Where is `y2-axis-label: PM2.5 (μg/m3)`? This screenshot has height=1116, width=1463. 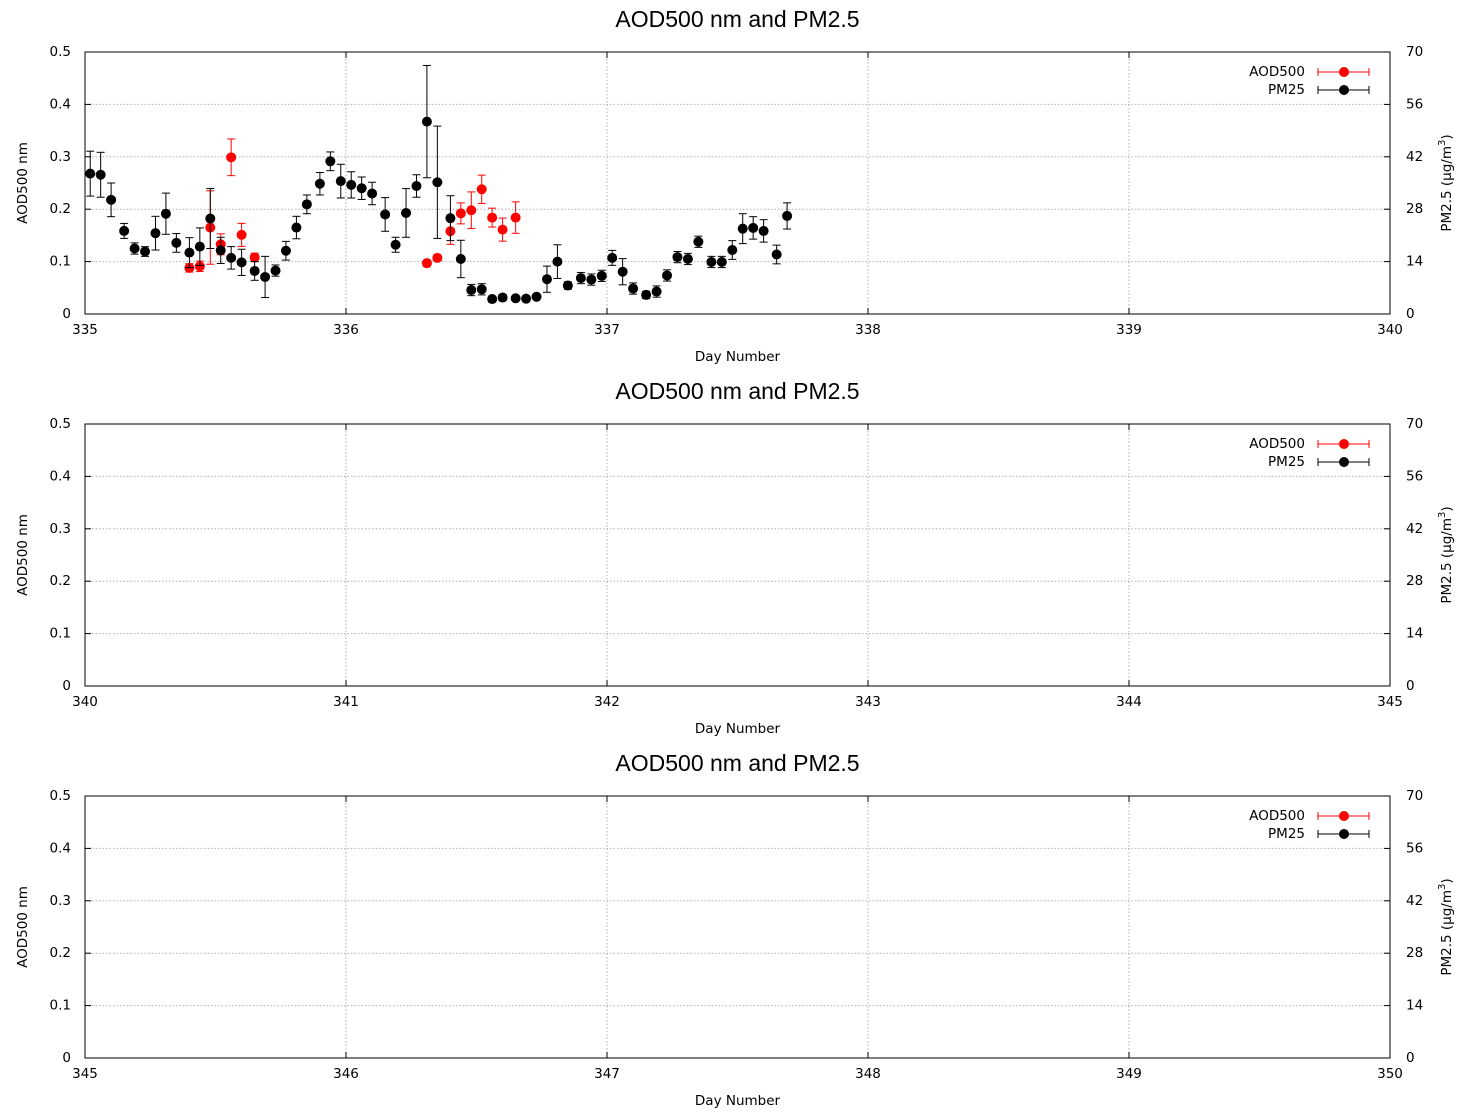 y2-axis-label: PM2.5 (μg/m3) is located at coordinates (1446, 926).